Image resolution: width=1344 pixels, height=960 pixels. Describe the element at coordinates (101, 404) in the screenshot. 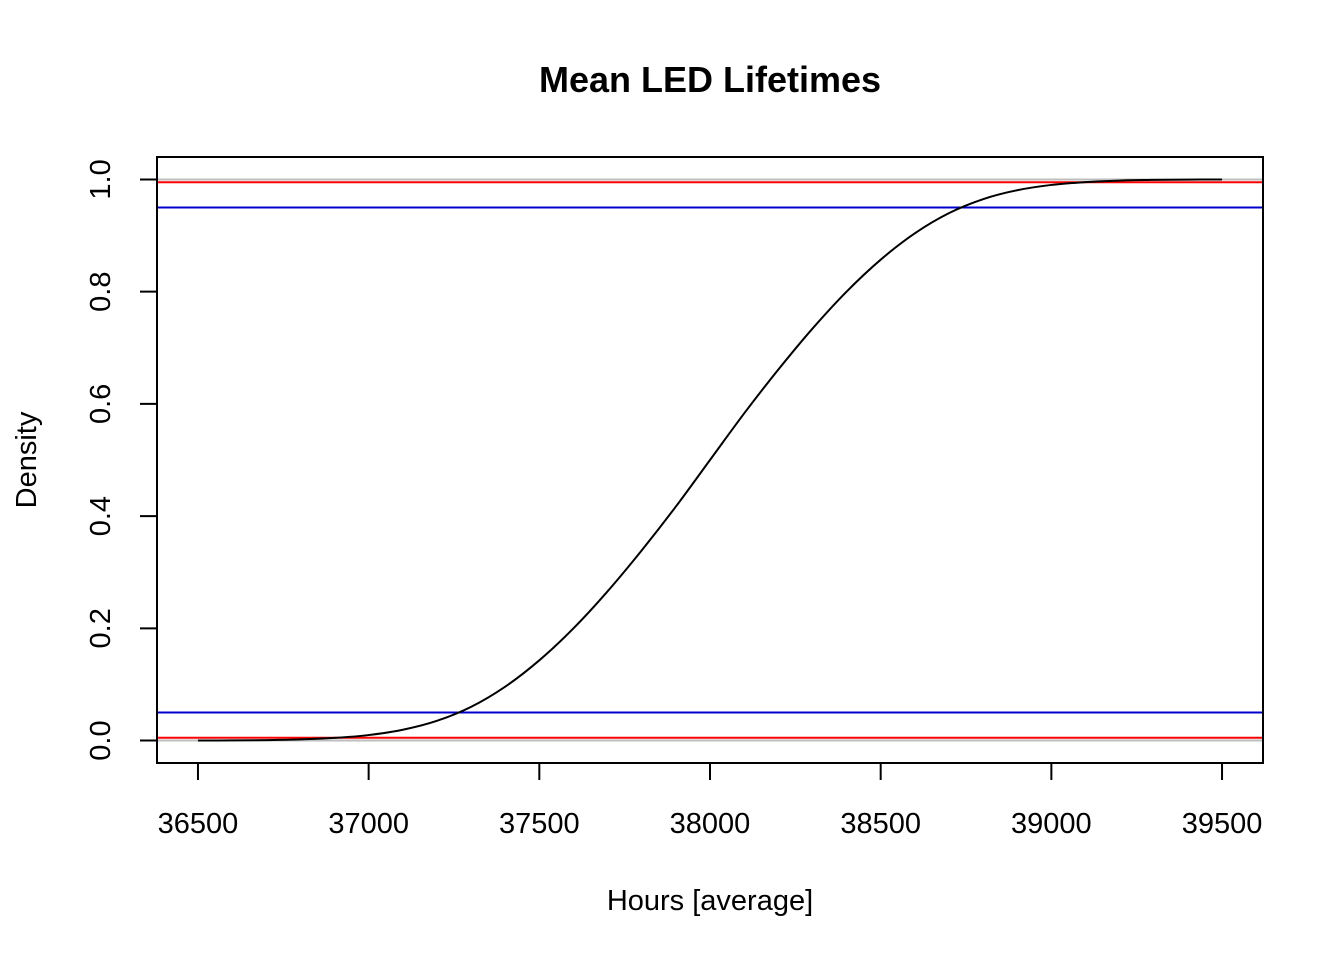

I see `y-tick-label: 0.6` at that location.